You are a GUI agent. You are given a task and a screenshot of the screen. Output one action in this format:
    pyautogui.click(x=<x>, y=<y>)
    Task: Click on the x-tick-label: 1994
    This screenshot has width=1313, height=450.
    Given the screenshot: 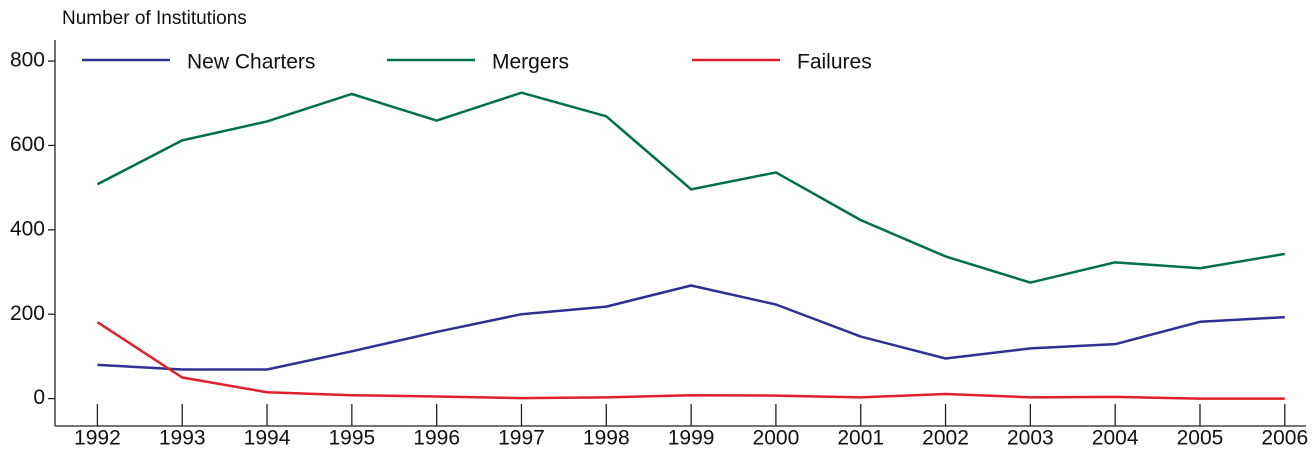 What is the action you would take?
    pyautogui.click(x=267, y=438)
    